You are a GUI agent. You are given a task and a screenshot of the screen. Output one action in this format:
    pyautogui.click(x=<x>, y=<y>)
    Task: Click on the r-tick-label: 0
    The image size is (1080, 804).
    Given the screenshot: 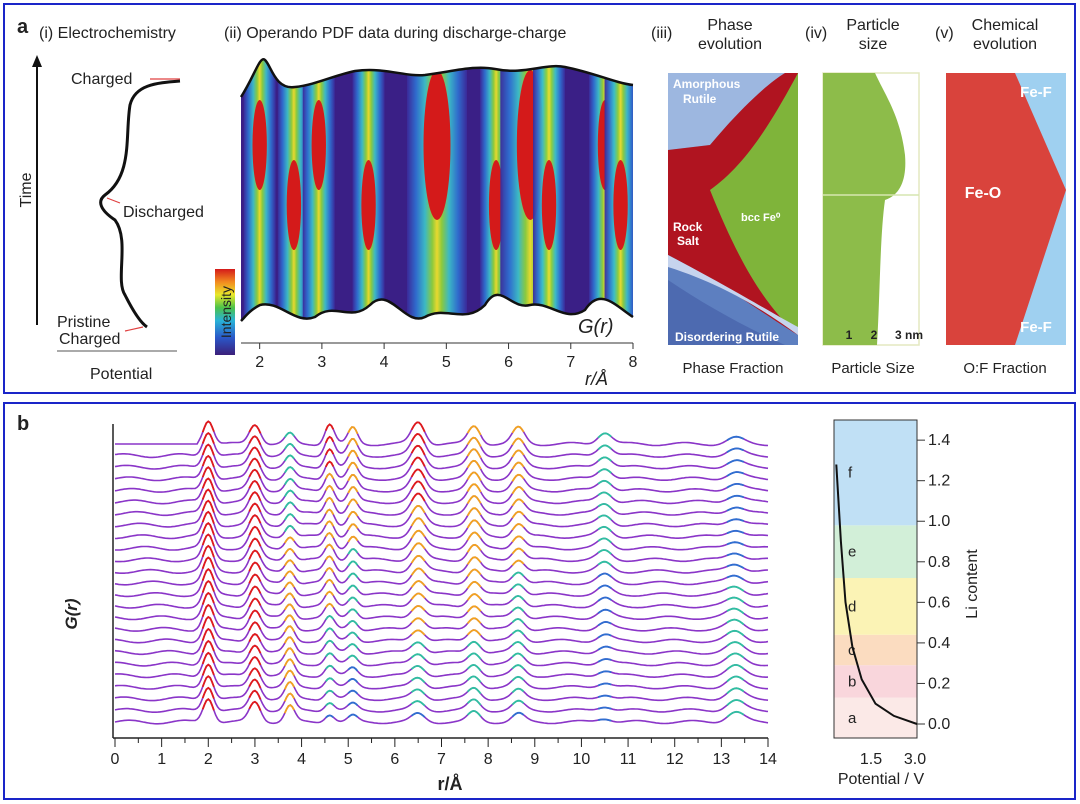 What is the action you would take?
    pyautogui.click(x=115, y=759)
    